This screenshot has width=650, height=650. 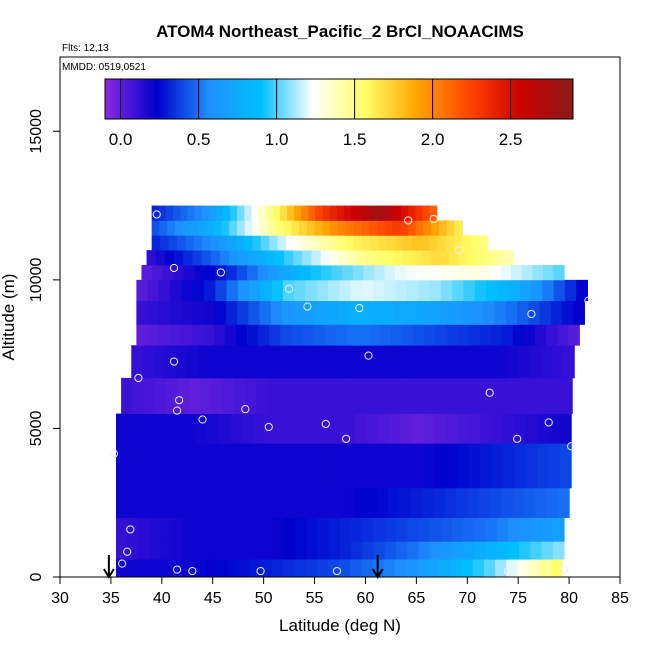 What do you see at coordinates (339, 99) in the screenshot?
I see `colorbar-gradient` at bounding box center [339, 99].